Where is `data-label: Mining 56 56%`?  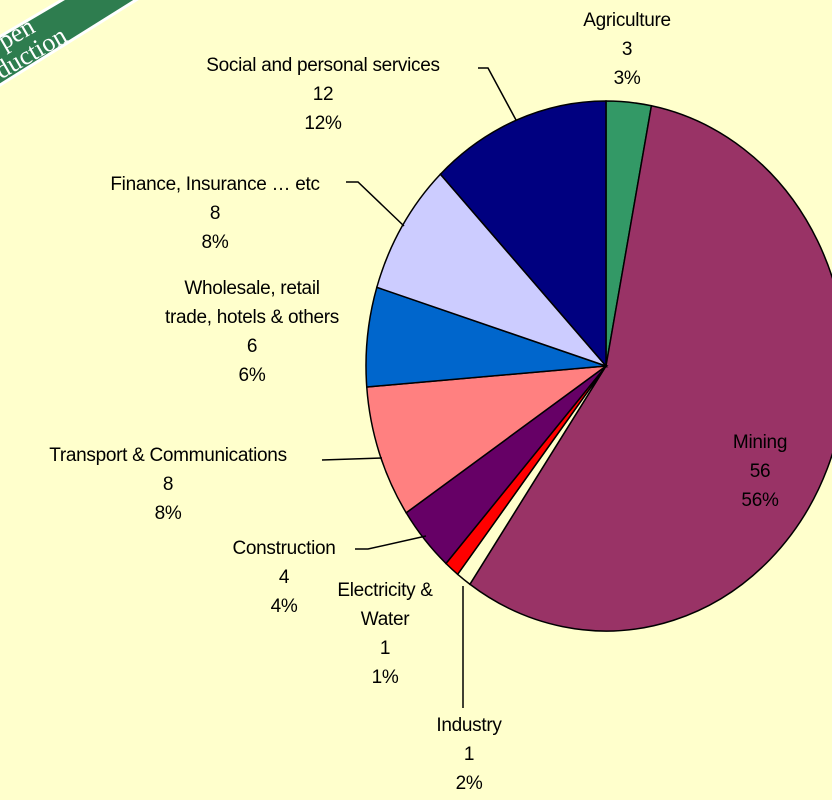 data-label: Mining 56 56% is located at coordinates (760, 471).